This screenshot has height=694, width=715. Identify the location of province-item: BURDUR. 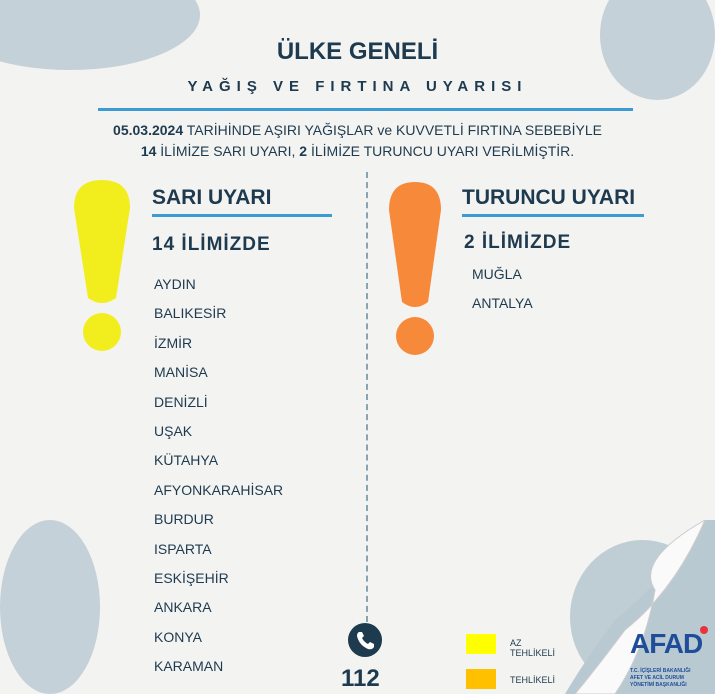
(184, 519).